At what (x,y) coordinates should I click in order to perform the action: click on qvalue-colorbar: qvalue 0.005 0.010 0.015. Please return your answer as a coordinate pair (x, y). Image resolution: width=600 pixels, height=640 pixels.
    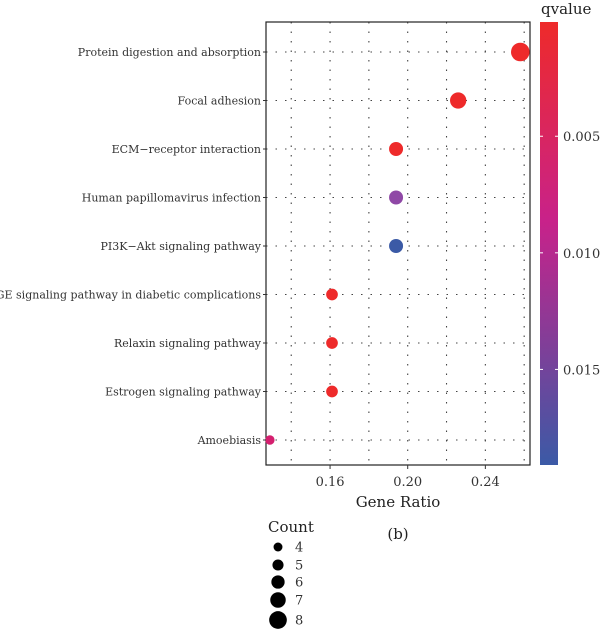
    Looking at the image, I should click on (570, 232).